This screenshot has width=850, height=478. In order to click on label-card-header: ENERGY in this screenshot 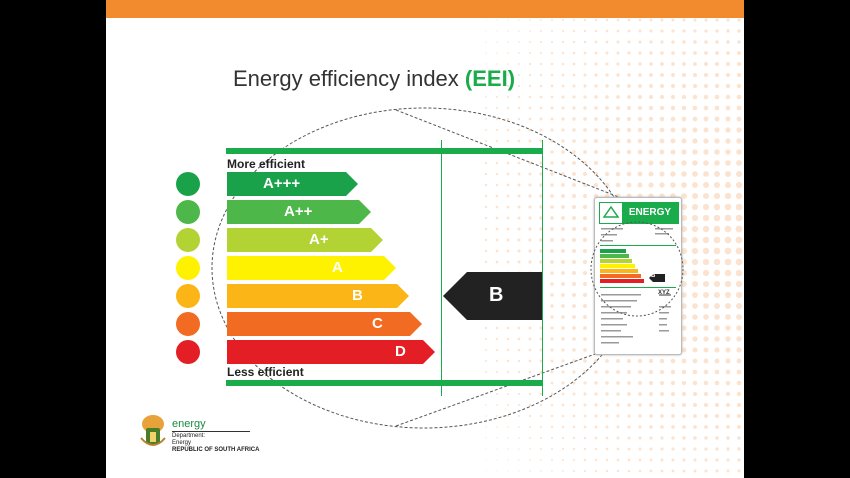, I will do `click(639, 213)`.